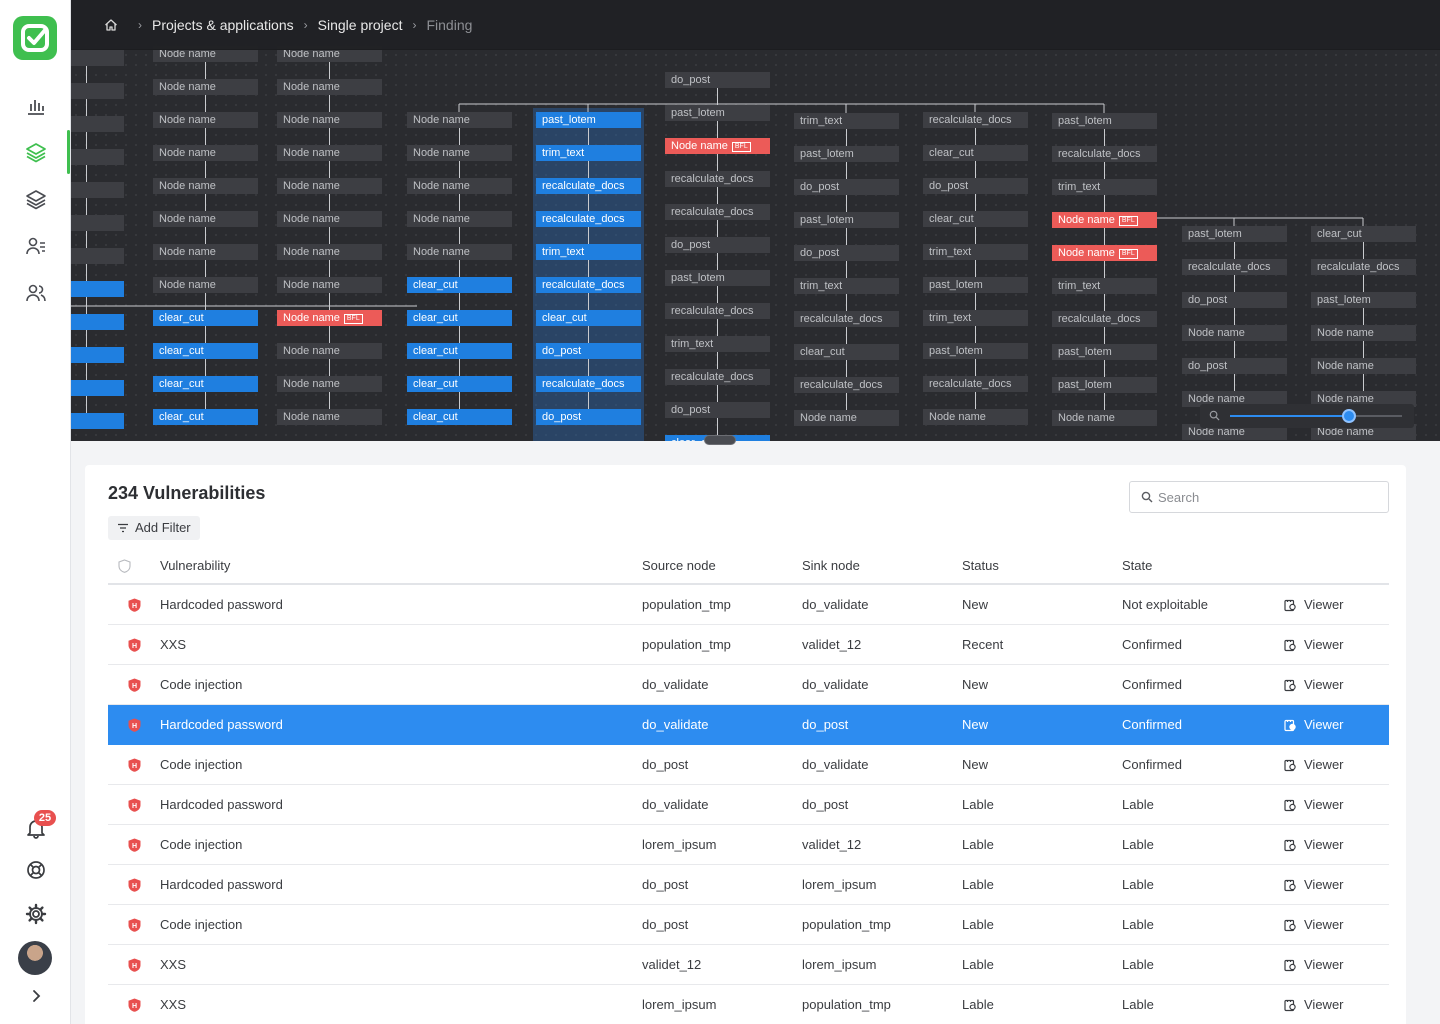 The width and height of the screenshot is (1440, 1024). What do you see at coordinates (36, 914) in the screenshot?
I see `gear-icon` at bounding box center [36, 914].